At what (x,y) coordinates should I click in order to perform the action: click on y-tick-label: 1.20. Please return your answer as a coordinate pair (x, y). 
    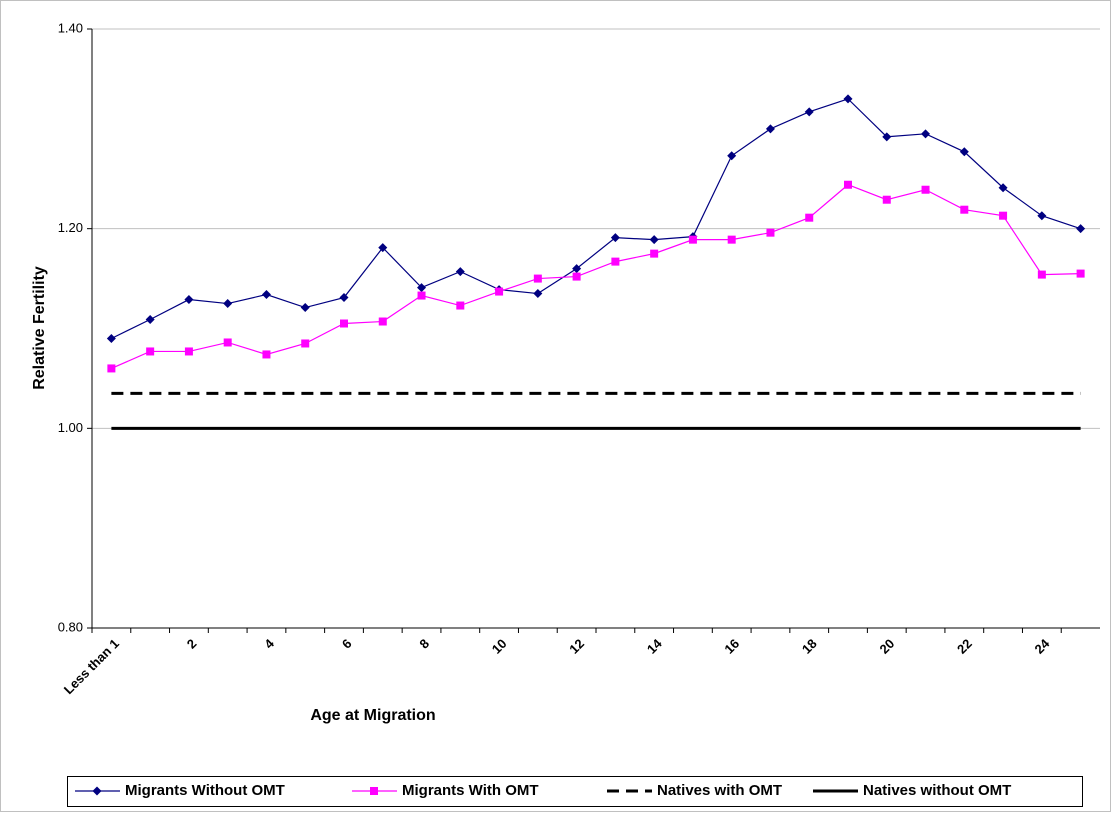
    Looking at the image, I should click on (70, 227).